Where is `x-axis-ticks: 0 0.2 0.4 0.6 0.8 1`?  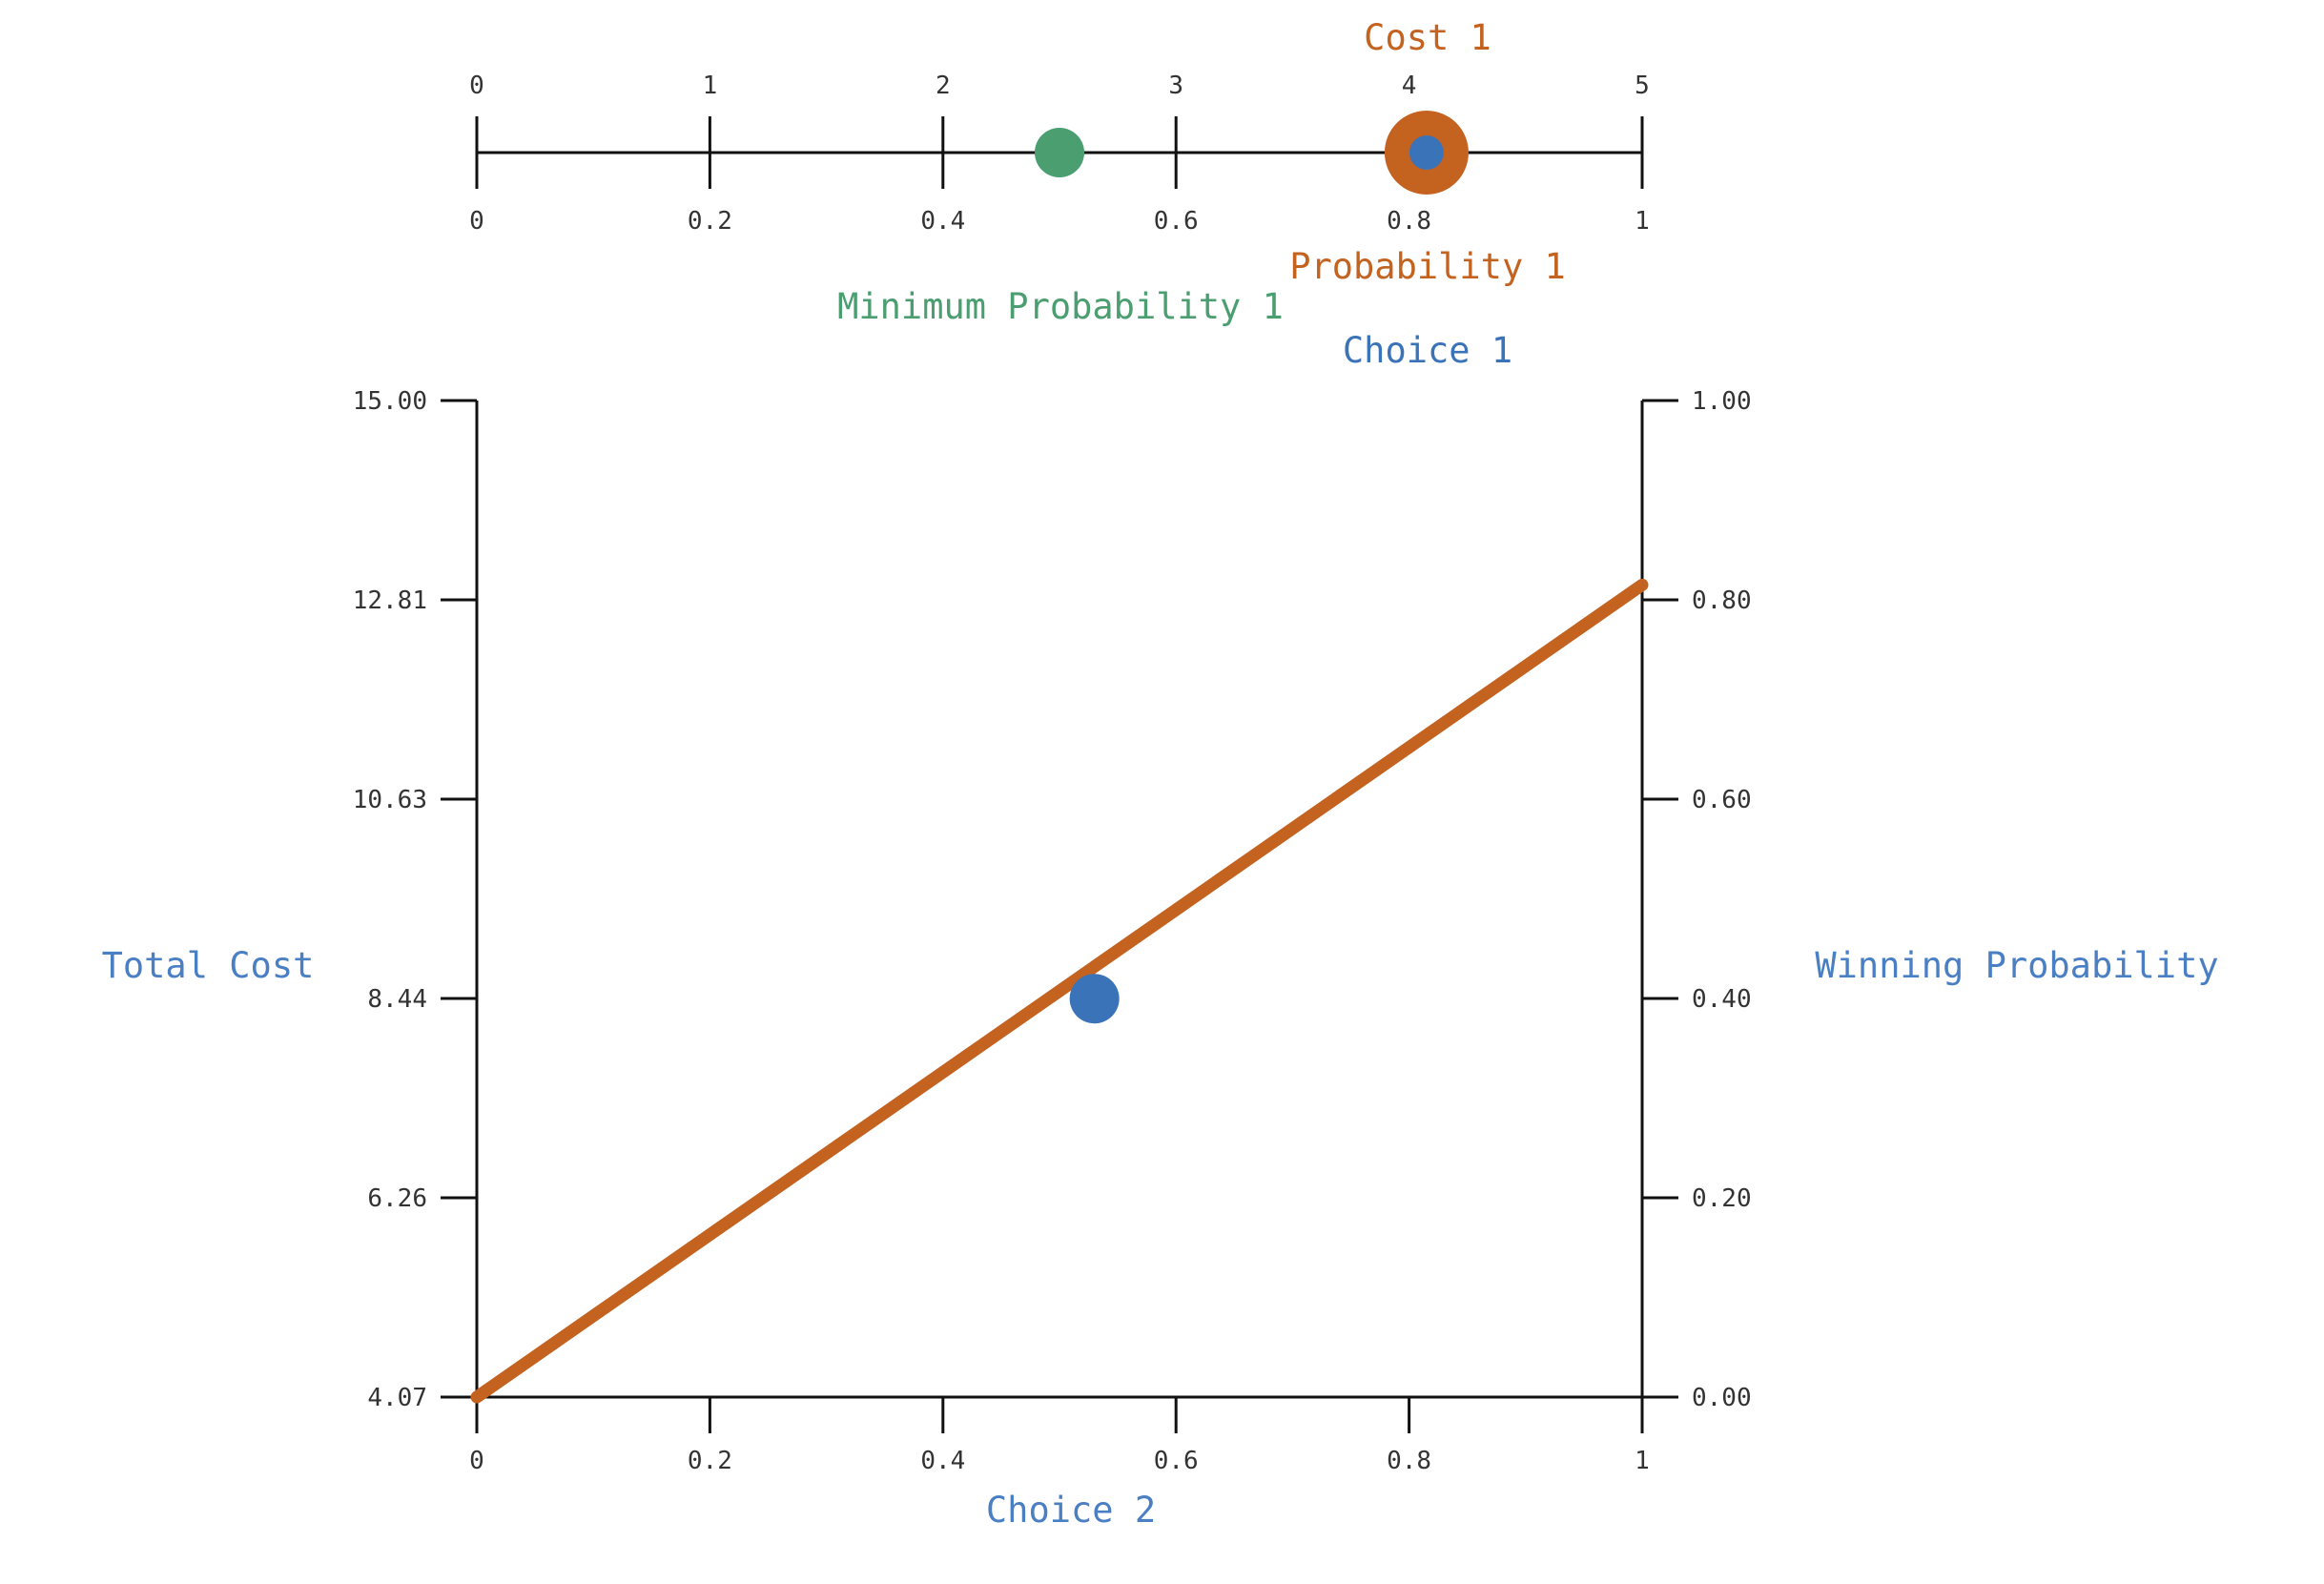 x-axis-ticks: 0 0.2 0.4 0.6 0.8 1 is located at coordinates (1059, 1436).